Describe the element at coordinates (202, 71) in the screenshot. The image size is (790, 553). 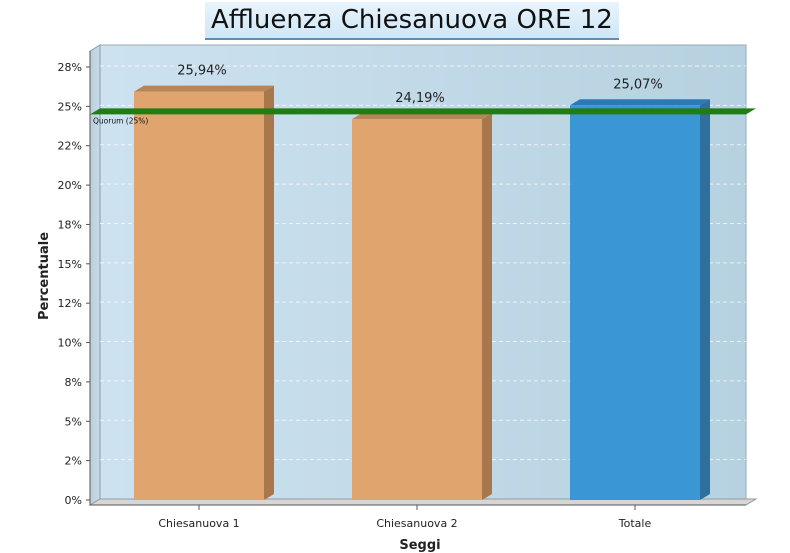
I see `bar-value-label: 25,94%` at that location.